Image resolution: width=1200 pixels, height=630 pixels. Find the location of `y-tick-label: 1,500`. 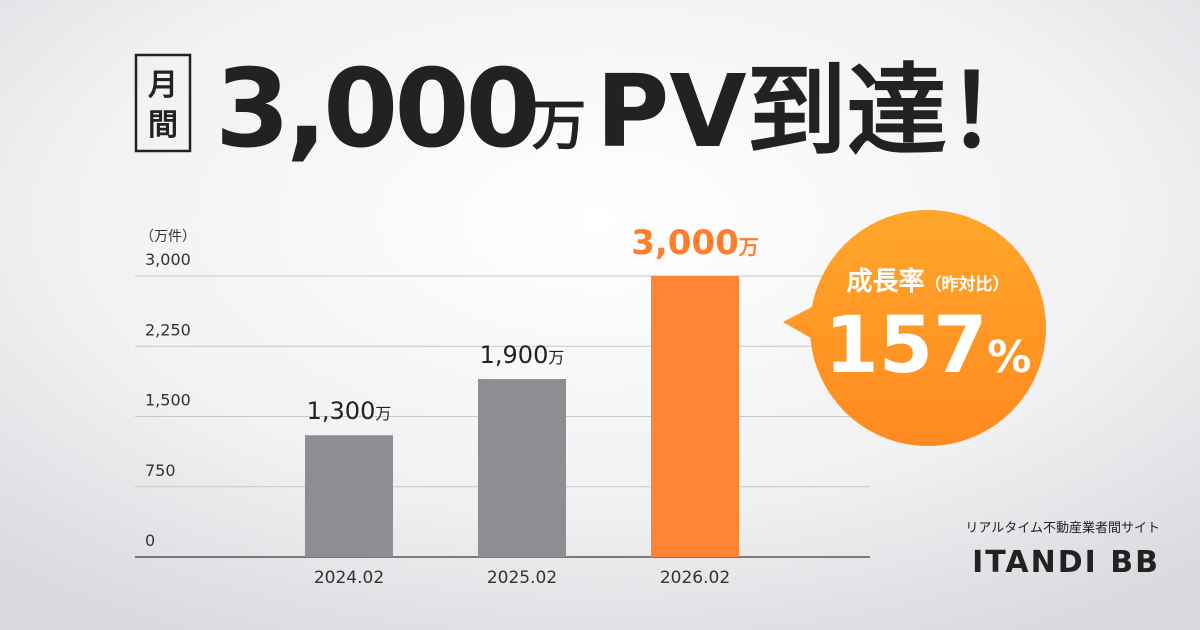

y-tick-label: 1,500 is located at coordinates (168, 400).